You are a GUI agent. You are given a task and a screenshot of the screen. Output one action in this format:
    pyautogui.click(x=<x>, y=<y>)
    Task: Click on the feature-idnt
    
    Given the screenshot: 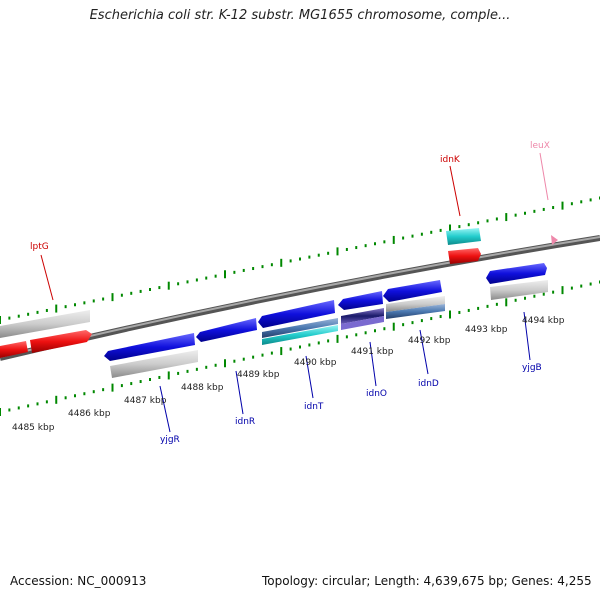 What is the action you would take?
    pyautogui.click(x=298, y=322)
    